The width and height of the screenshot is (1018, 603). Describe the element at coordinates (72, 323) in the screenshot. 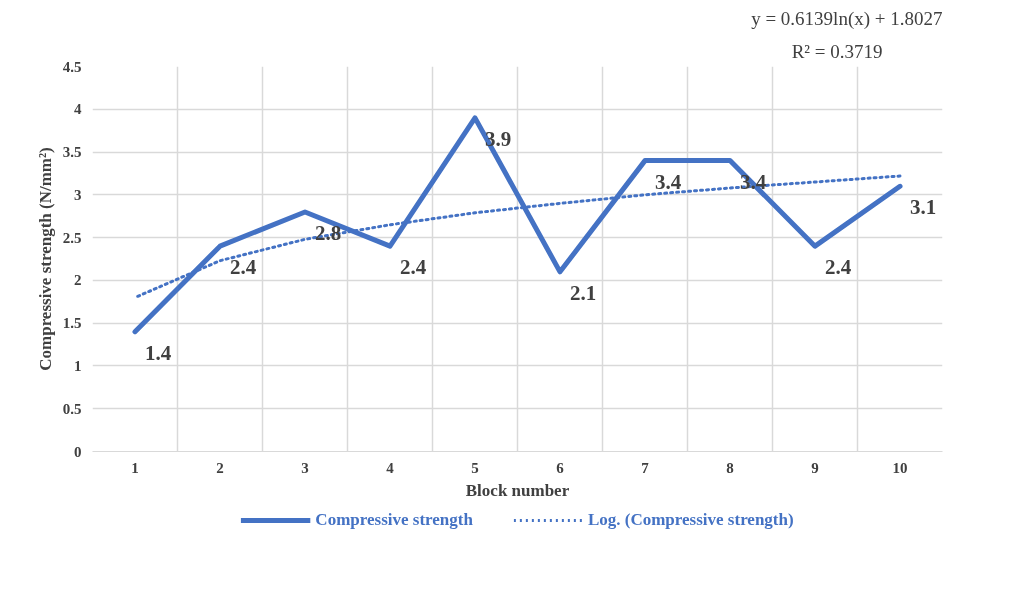

I see `y-tick-label: 1.5` at that location.